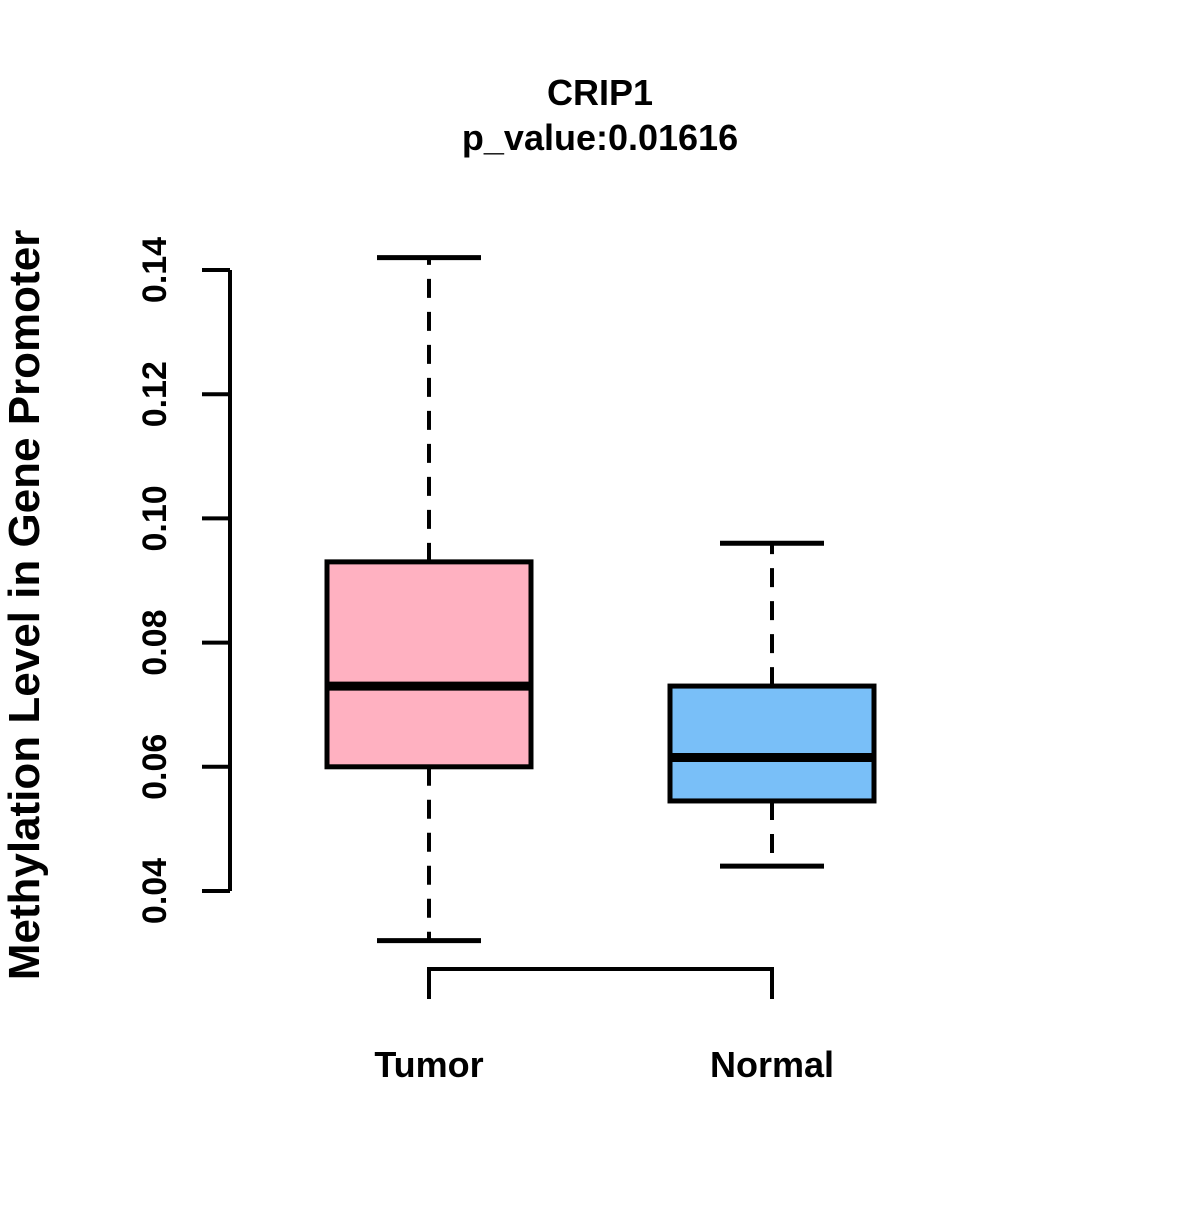  What do you see at coordinates (155, 518) in the screenshot?
I see `y-tick-label: 0.10` at bounding box center [155, 518].